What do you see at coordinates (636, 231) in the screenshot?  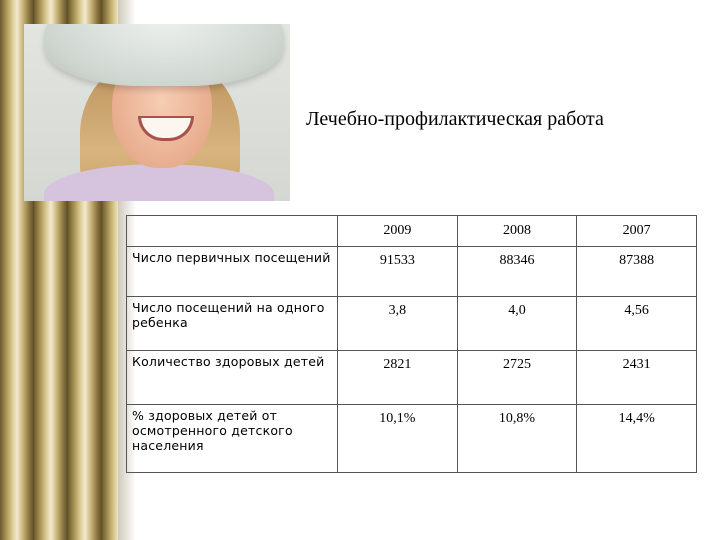 I see `column-header-2007: 2007` at bounding box center [636, 231].